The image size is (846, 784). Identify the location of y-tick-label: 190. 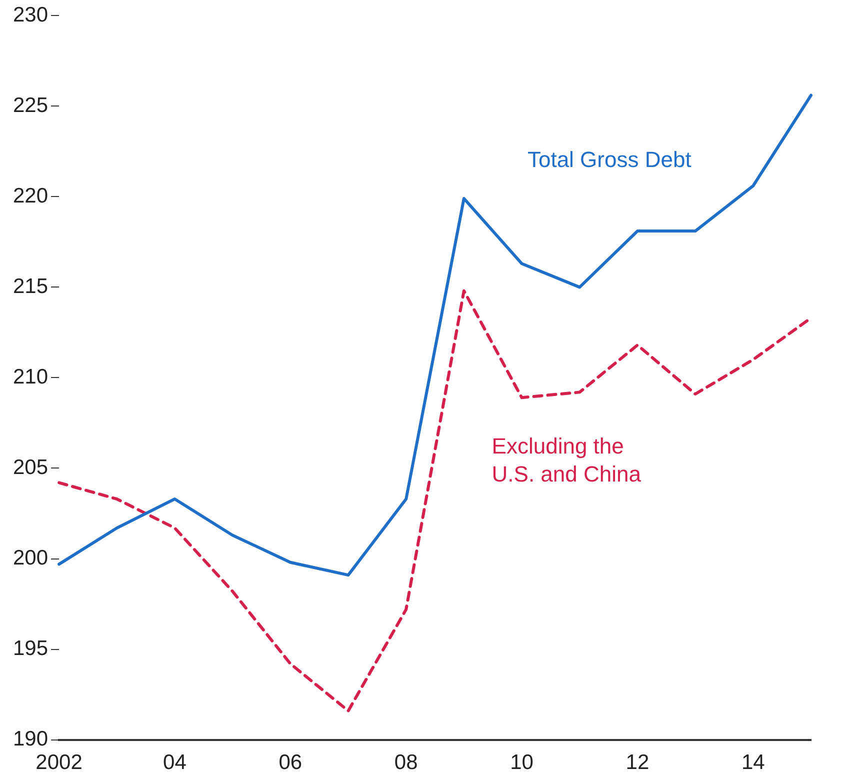
(30, 739).